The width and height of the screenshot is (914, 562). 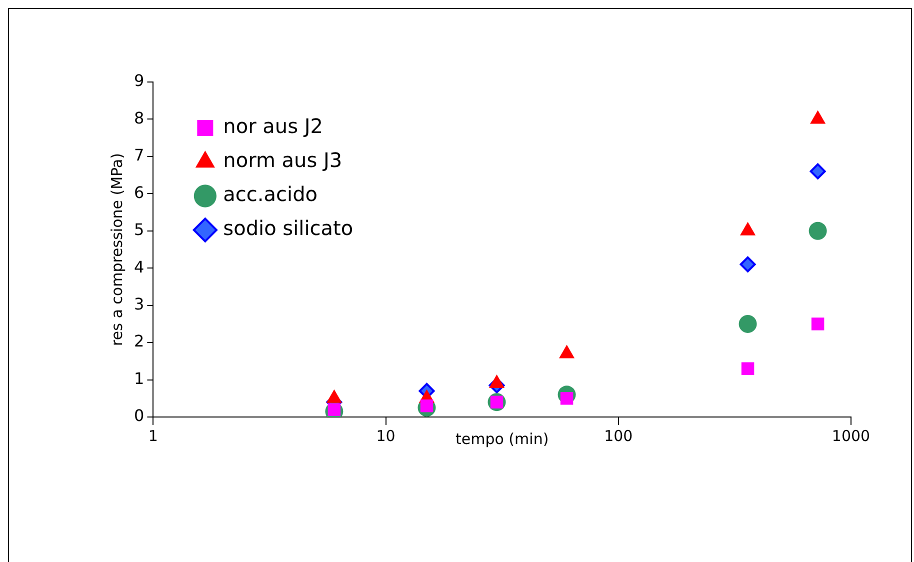 I want to click on y-tick-label: 1, so click(x=139, y=378).